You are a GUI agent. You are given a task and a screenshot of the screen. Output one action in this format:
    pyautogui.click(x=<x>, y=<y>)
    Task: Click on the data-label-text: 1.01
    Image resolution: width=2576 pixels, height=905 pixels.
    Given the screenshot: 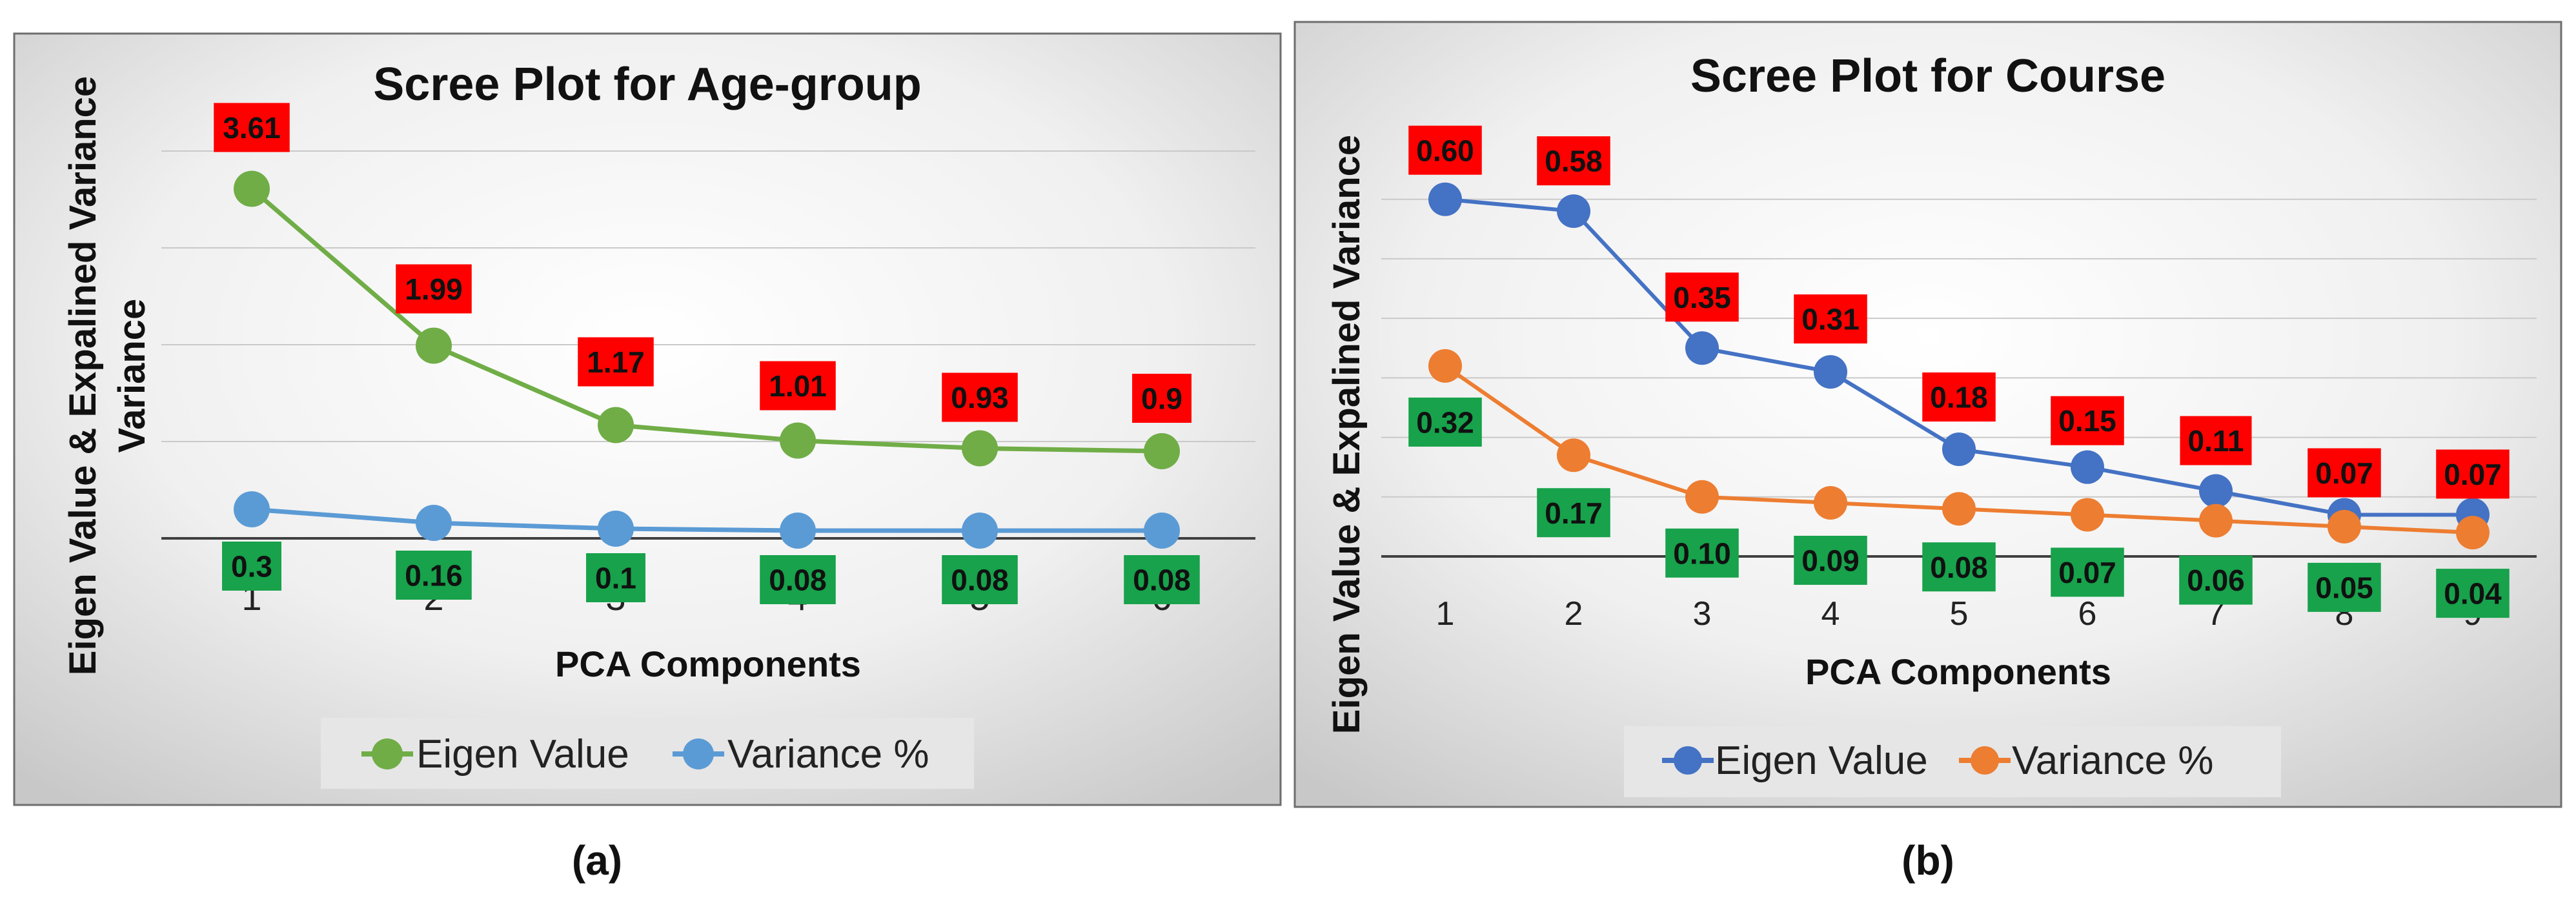 What is the action you would take?
    pyautogui.click(x=798, y=386)
    